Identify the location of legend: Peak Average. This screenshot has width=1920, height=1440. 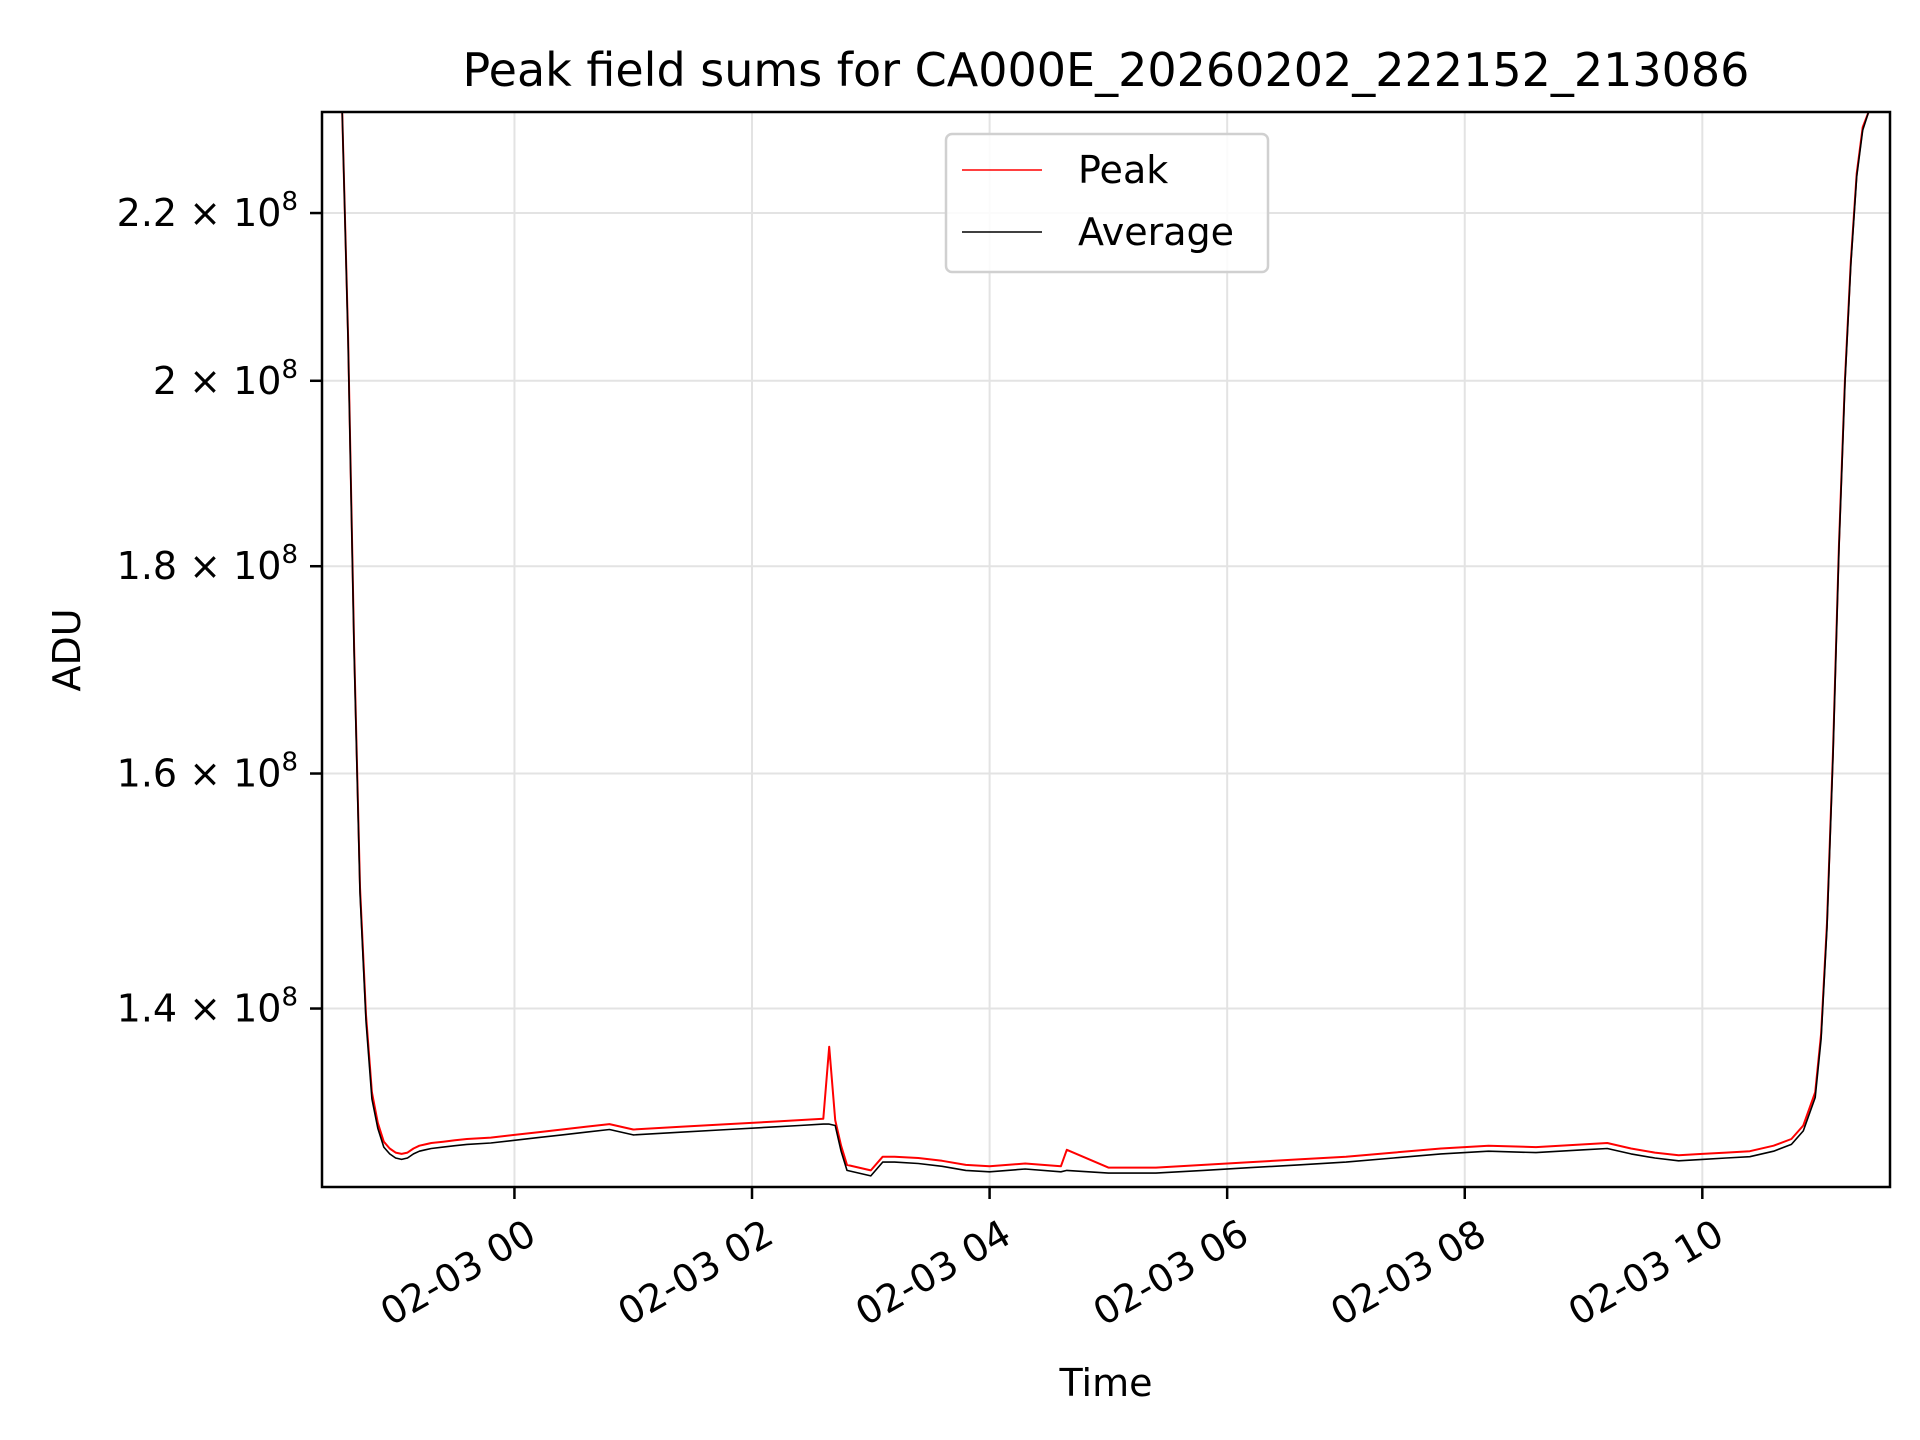
(1107, 203).